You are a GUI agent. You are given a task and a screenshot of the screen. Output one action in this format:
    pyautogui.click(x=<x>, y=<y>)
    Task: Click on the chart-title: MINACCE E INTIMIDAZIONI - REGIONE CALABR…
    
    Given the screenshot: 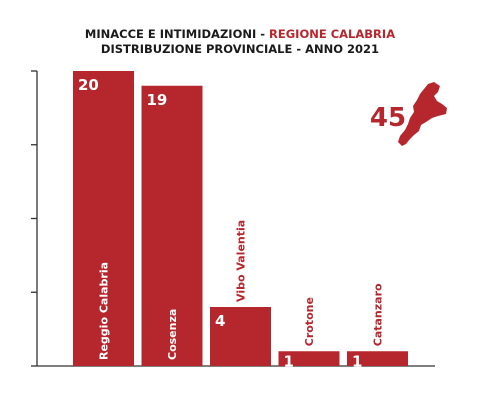 What is the action you would take?
    pyautogui.click(x=240, y=34)
    